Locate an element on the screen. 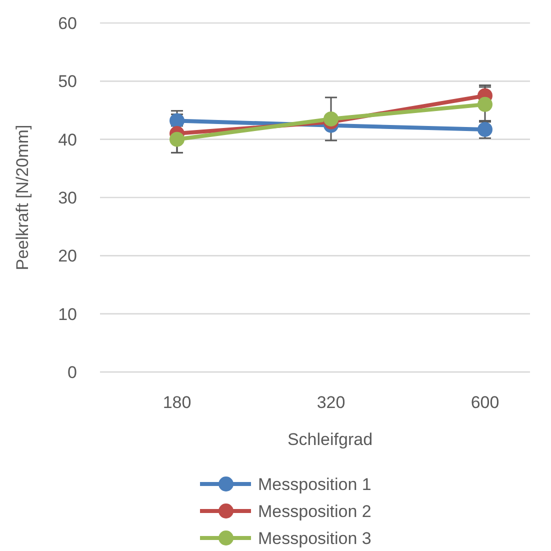 The width and height of the screenshot is (551, 551). y-tick-label: 40 is located at coordinates (67, 140).